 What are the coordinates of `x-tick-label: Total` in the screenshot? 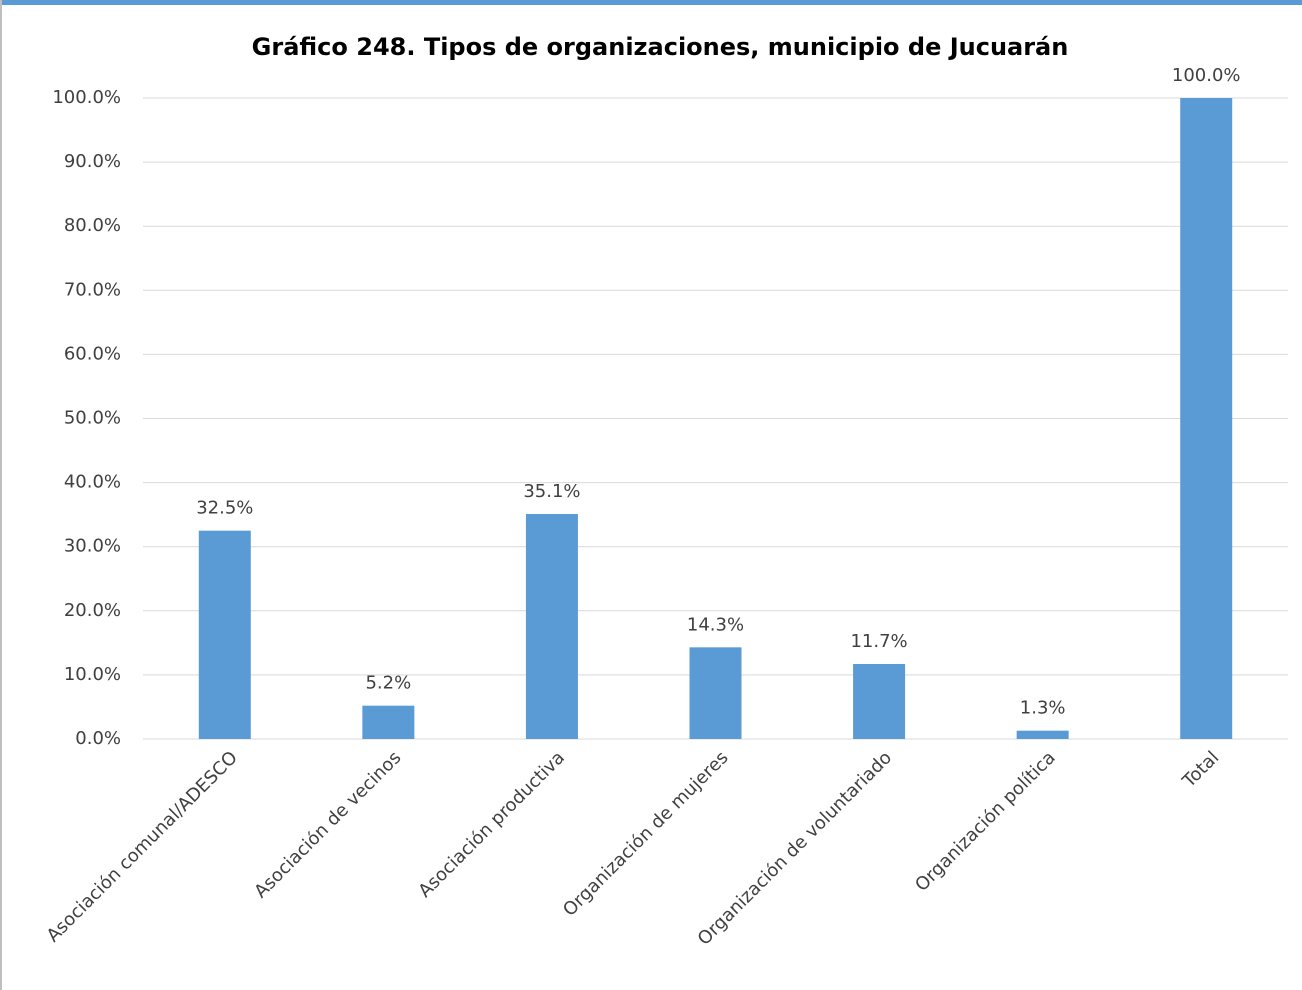 It's located at (1200, 769).